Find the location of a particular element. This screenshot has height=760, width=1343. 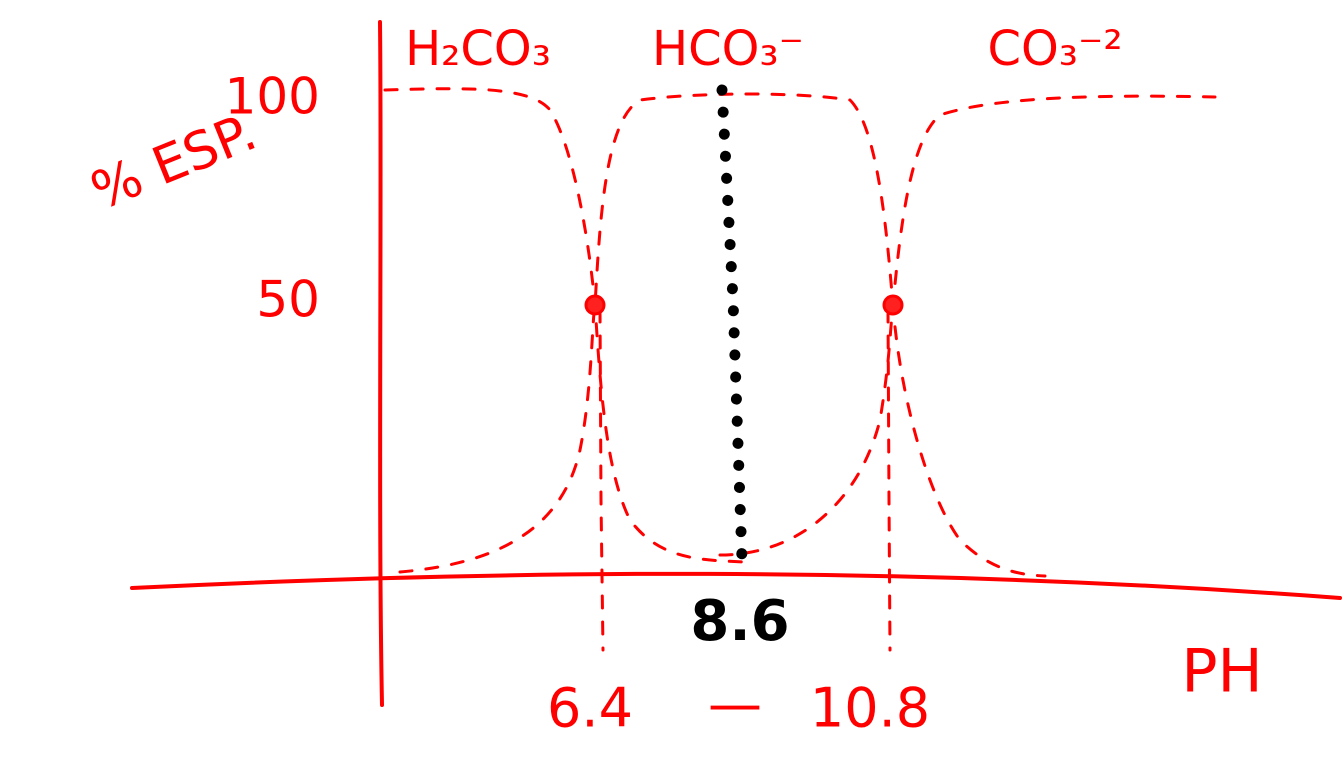

y-tick-label: 50 is located at coordinates (288, 300).